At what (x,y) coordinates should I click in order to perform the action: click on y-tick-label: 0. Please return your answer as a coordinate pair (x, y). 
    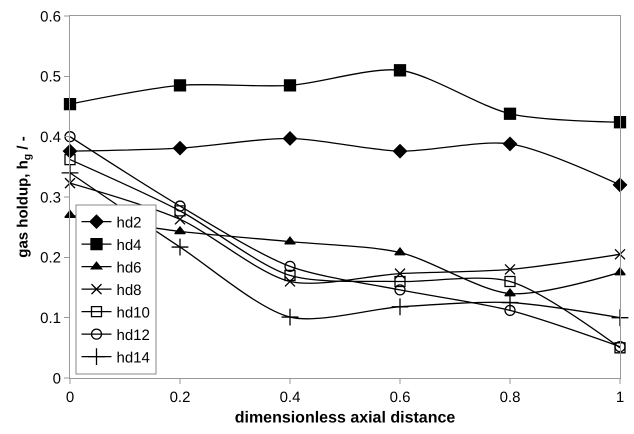
    Looking at the image, I should click on (56, 379).